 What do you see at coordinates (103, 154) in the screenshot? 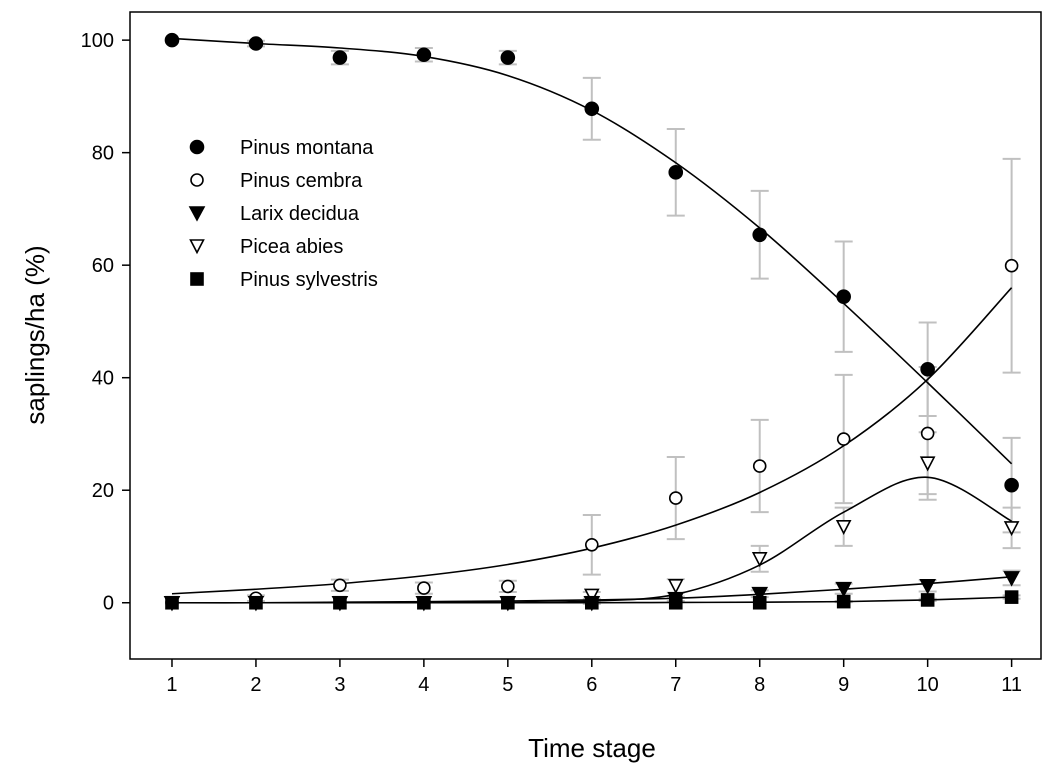
I see `y-tick-label: 80` at bounding box center [103, 154].